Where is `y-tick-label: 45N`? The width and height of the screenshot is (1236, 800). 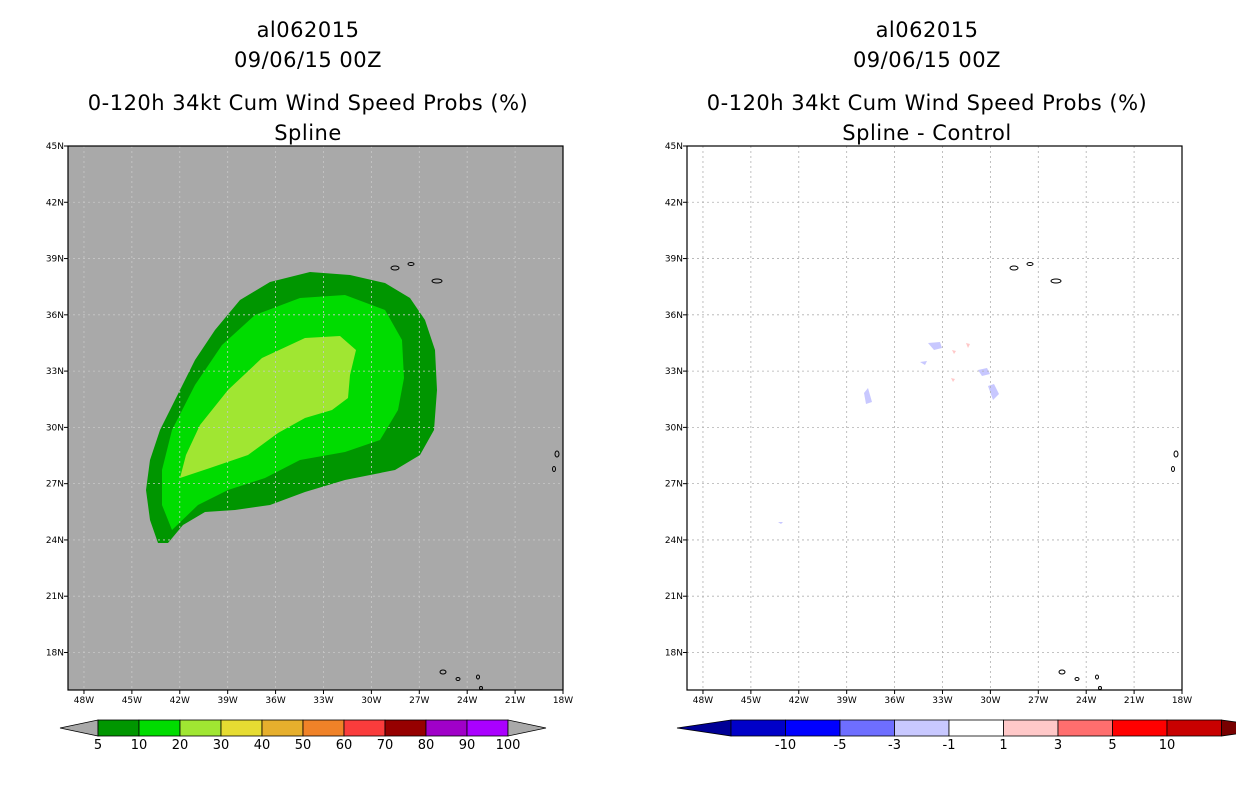 y-tick-label: 45N is located at coordinates (55, 147).